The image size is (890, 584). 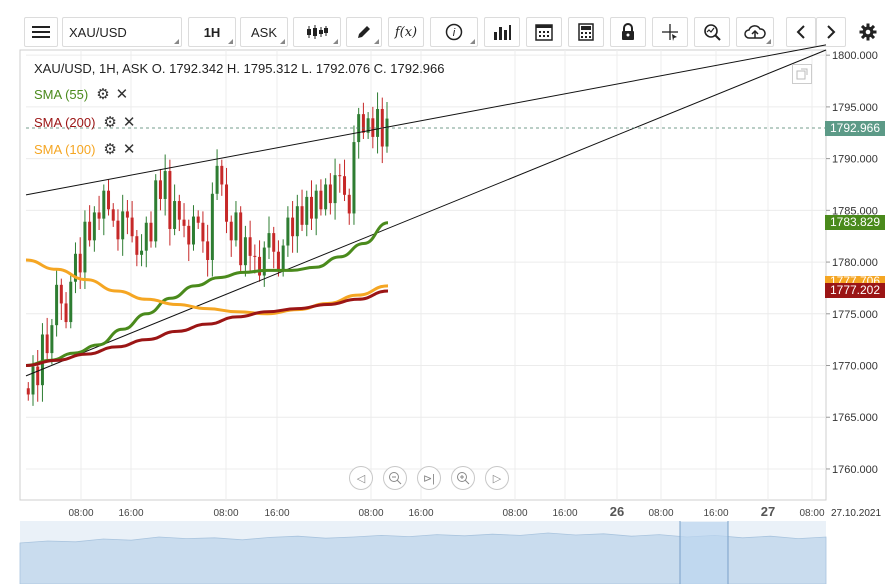 I want to click on calculator-button, so click(x=586, y=32).